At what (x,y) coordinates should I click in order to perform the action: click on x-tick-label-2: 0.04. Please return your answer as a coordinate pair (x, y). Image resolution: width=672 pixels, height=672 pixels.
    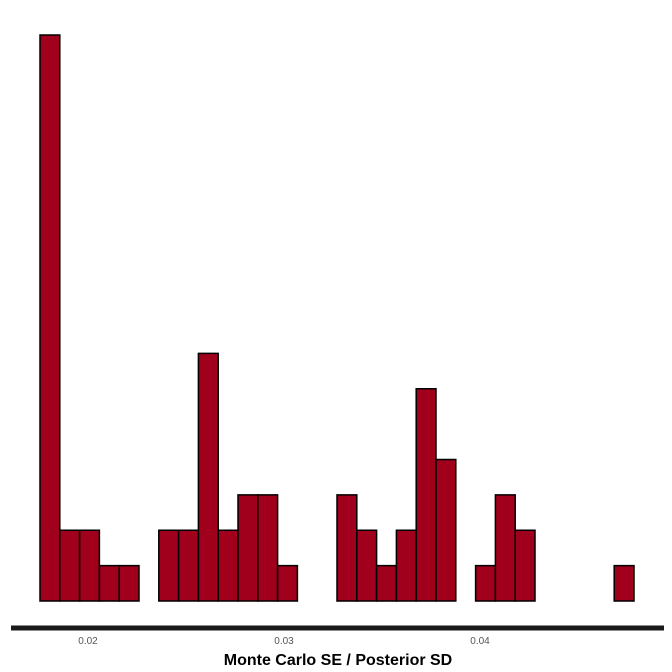
    Looking at the image, I should click on (480, 641).